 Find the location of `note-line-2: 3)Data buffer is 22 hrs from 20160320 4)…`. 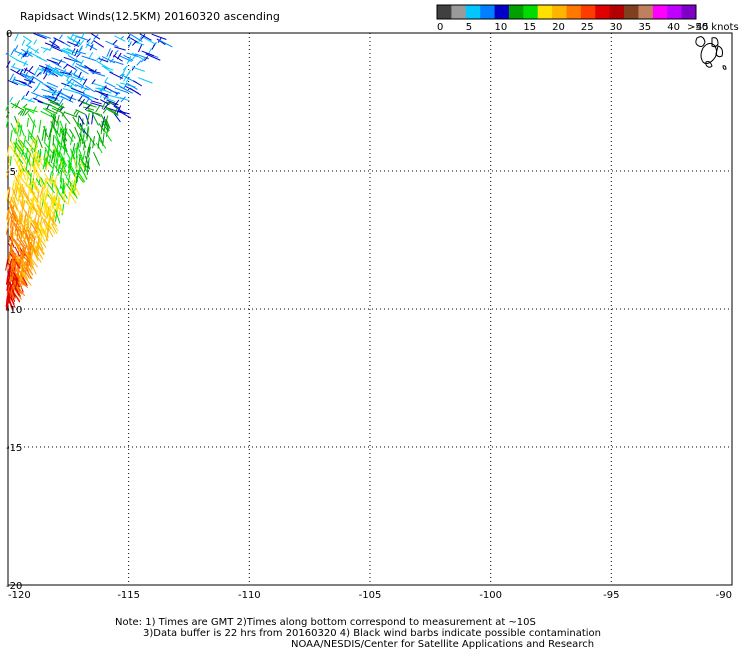

note-line-2: 3)Data buffer is 22 hrs from 20160320 4)… is located at coordinates (372, 633).